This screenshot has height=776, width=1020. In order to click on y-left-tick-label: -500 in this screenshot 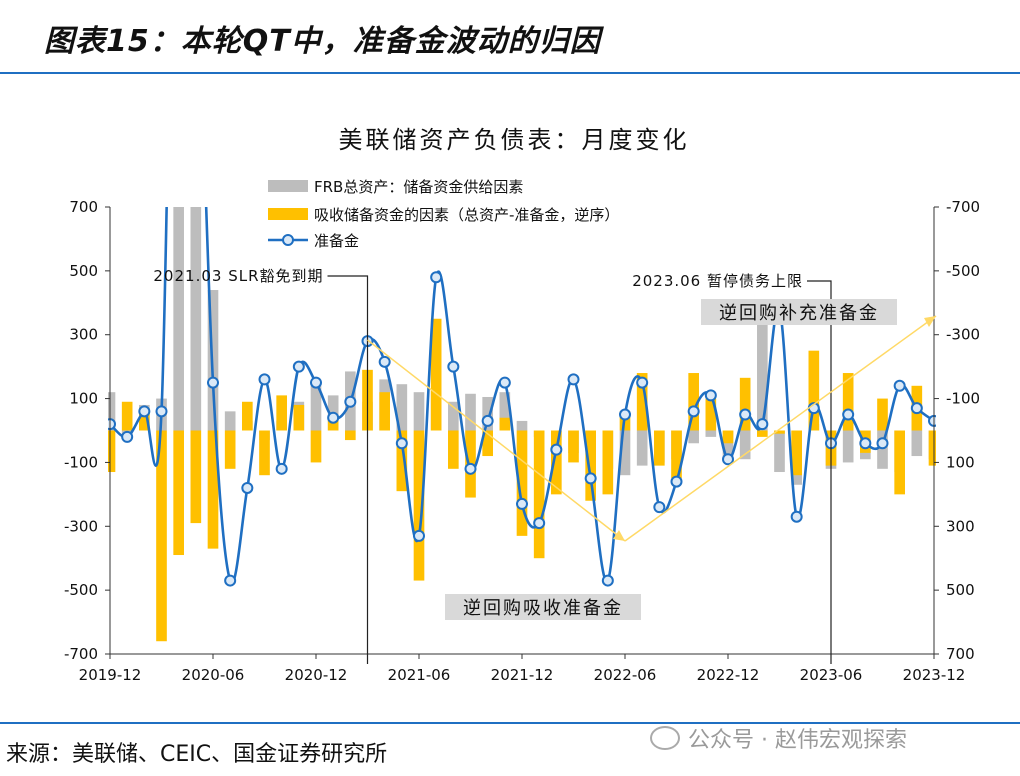, I will do `click(81, 590)`.